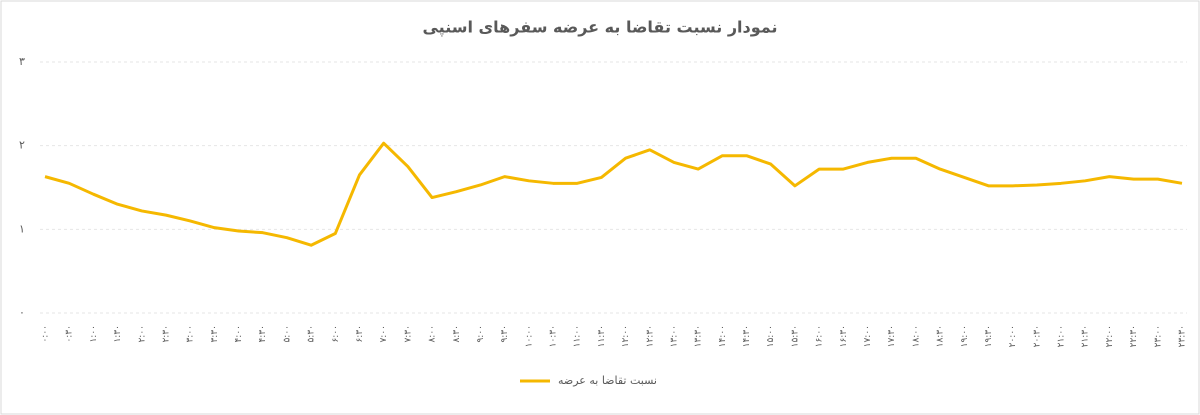  I want to click on x-tick-label: ۸:۰۰, so click(433, 334).